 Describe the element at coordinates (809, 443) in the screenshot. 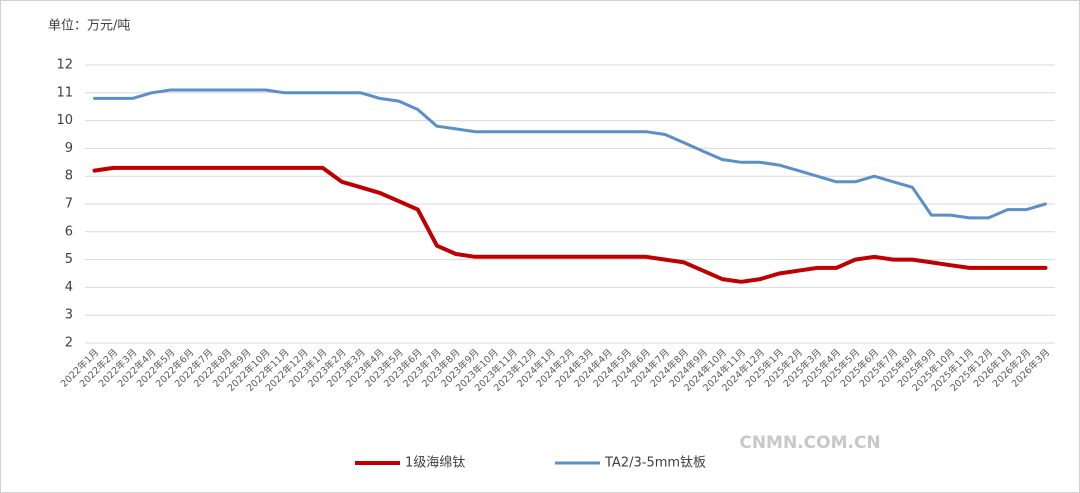

I see `watermark: CNMN.COM.CN` at that location.